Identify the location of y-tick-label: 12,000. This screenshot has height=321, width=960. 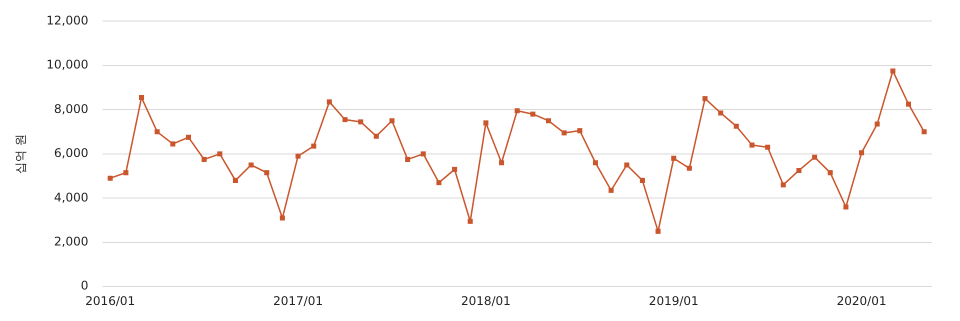
(67, 20).